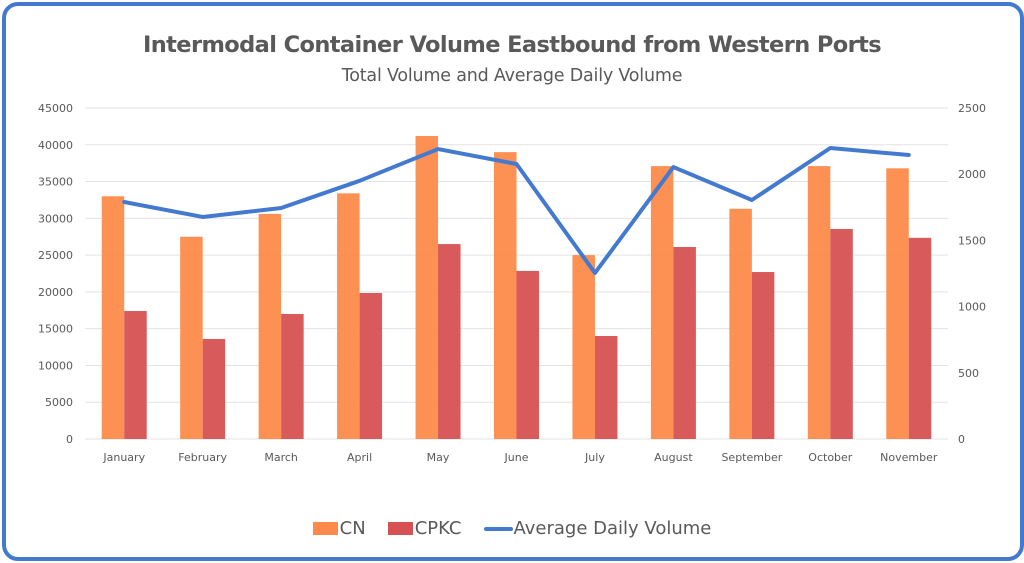  What do you see at coordinates (751, 457) in the screenshot?
I see `x-tick-label: September` at bounding box center [751, 457].